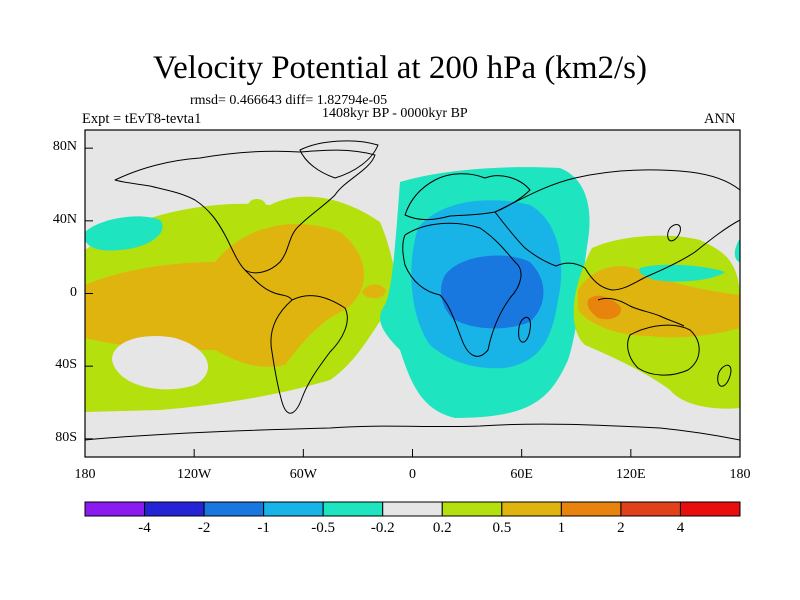 Image resolution: width=800 pixels, height=600 pixels. I want to click on coast-africa, so click(462, 289).